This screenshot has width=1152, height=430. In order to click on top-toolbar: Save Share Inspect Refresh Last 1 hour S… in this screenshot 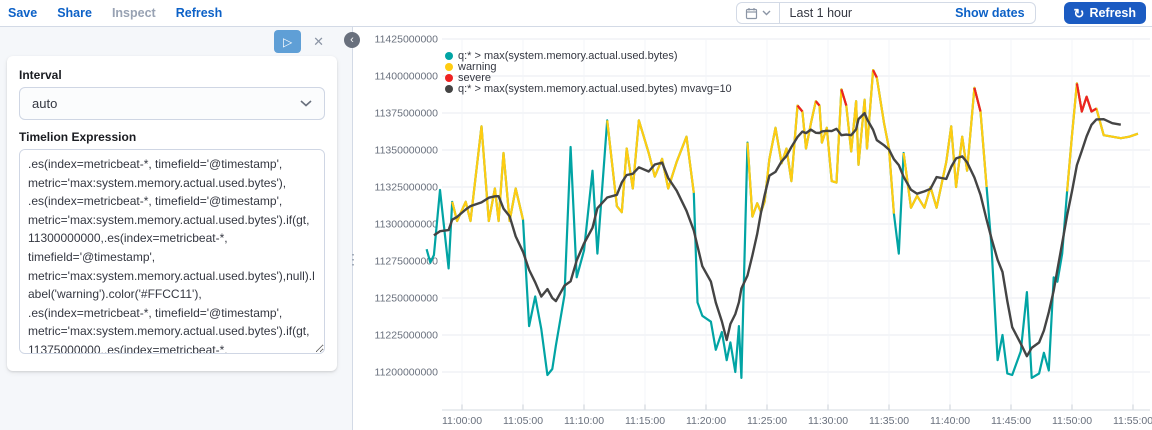, I will do `click(576, 13)`.